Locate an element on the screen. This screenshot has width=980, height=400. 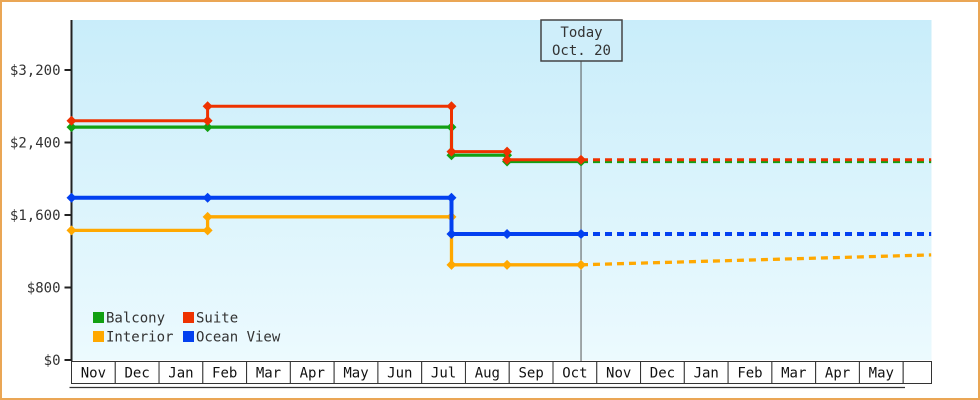
series-ocean_view-line is located at coordinates (326, 215).